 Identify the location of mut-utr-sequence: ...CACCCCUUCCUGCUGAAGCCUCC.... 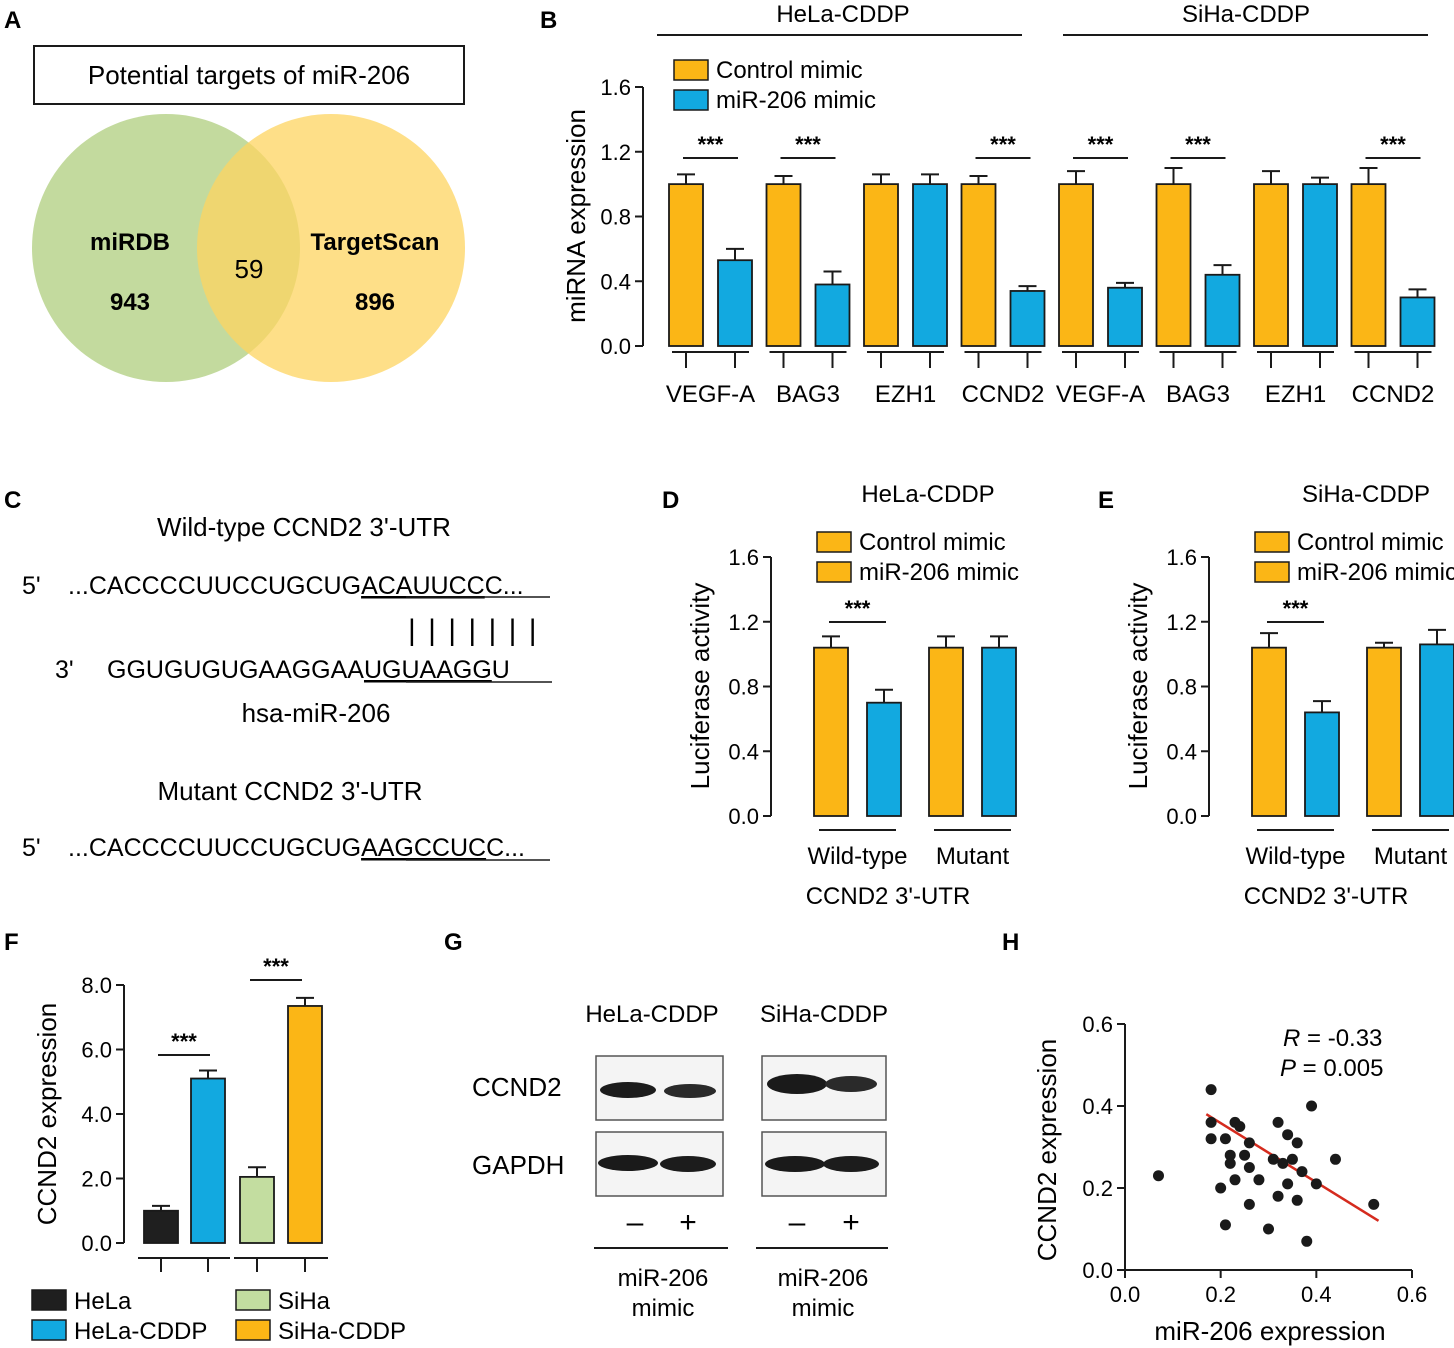
(296, 848).